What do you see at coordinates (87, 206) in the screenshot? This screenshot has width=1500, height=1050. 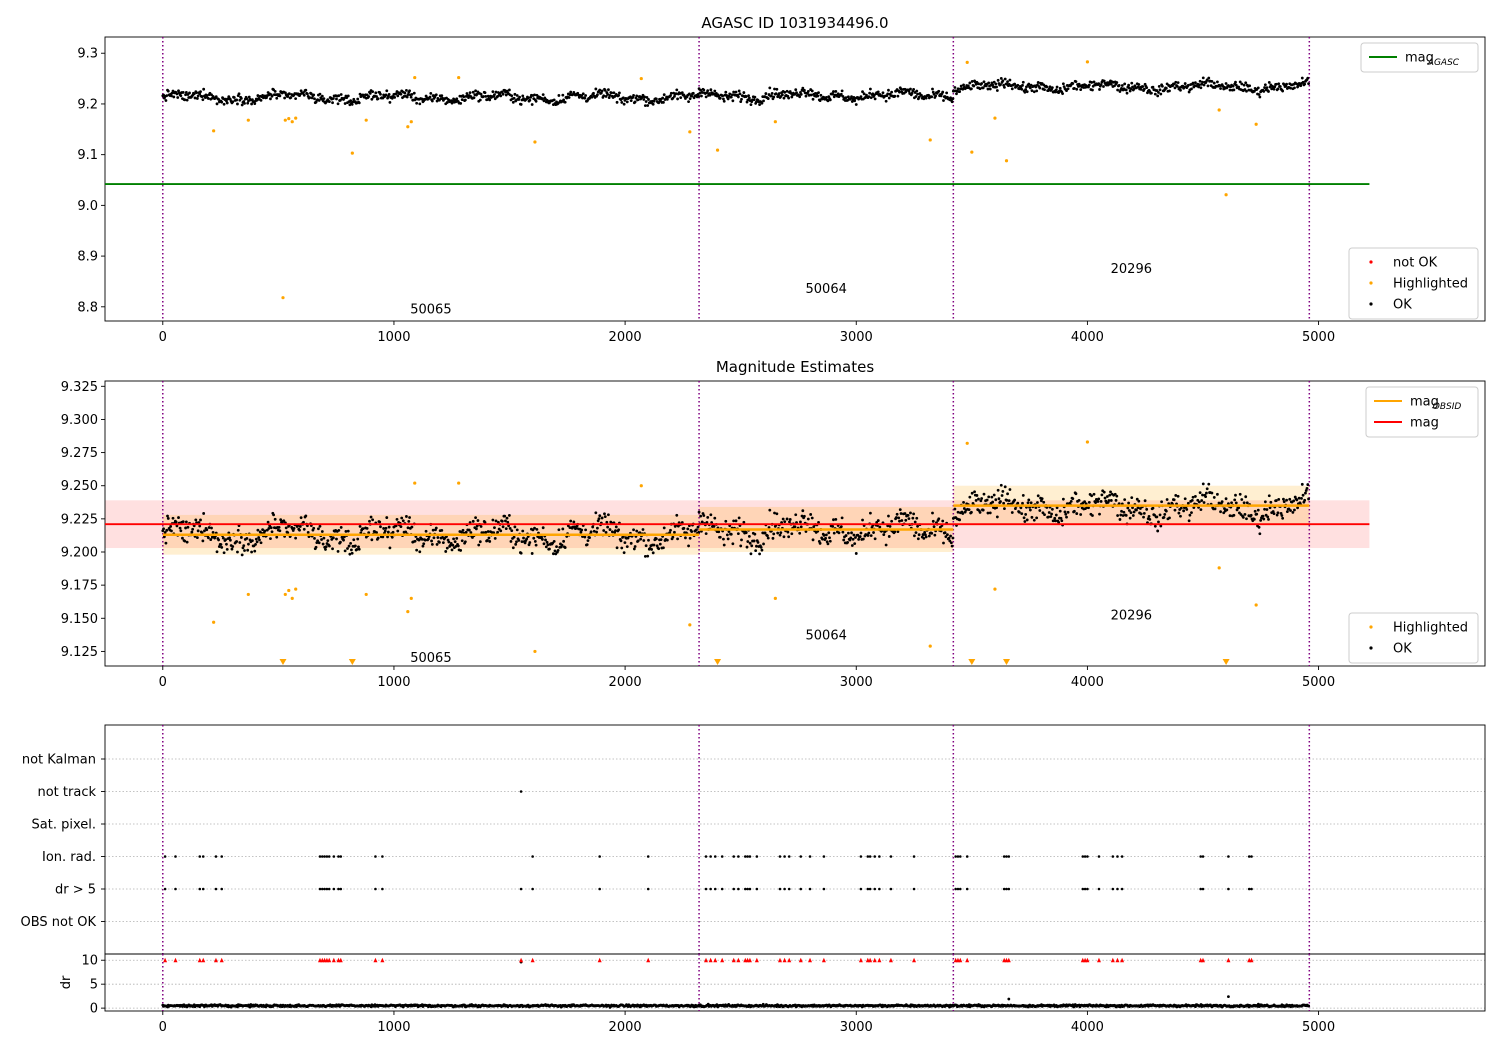 I see `y-tick-label: 9.0` at bounding box center [87, 206].